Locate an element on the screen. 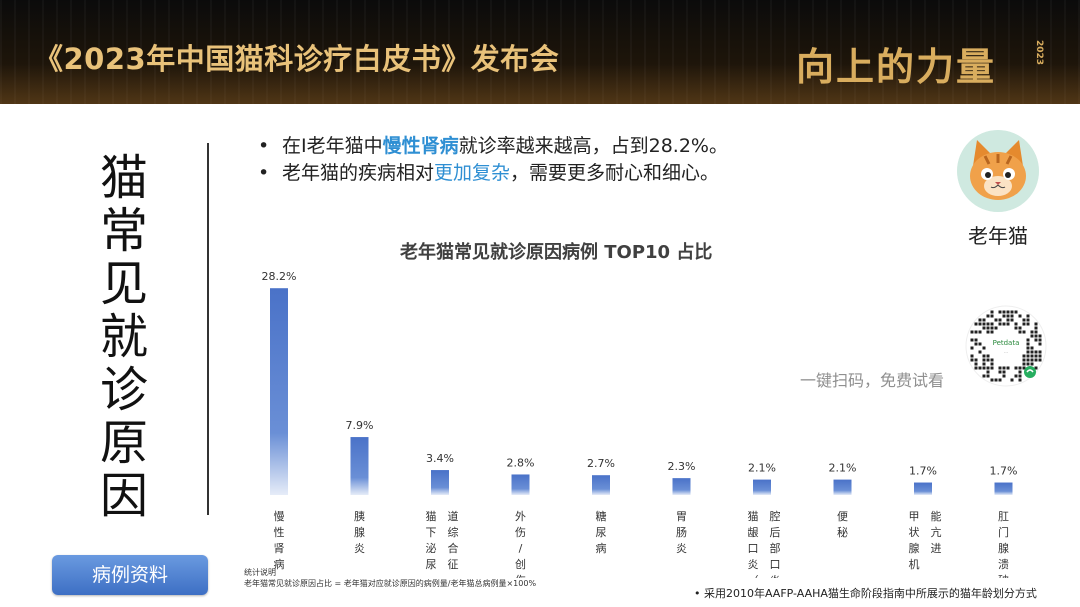  case-materials-button: 病例资料 is located at coordinates (130, 575).